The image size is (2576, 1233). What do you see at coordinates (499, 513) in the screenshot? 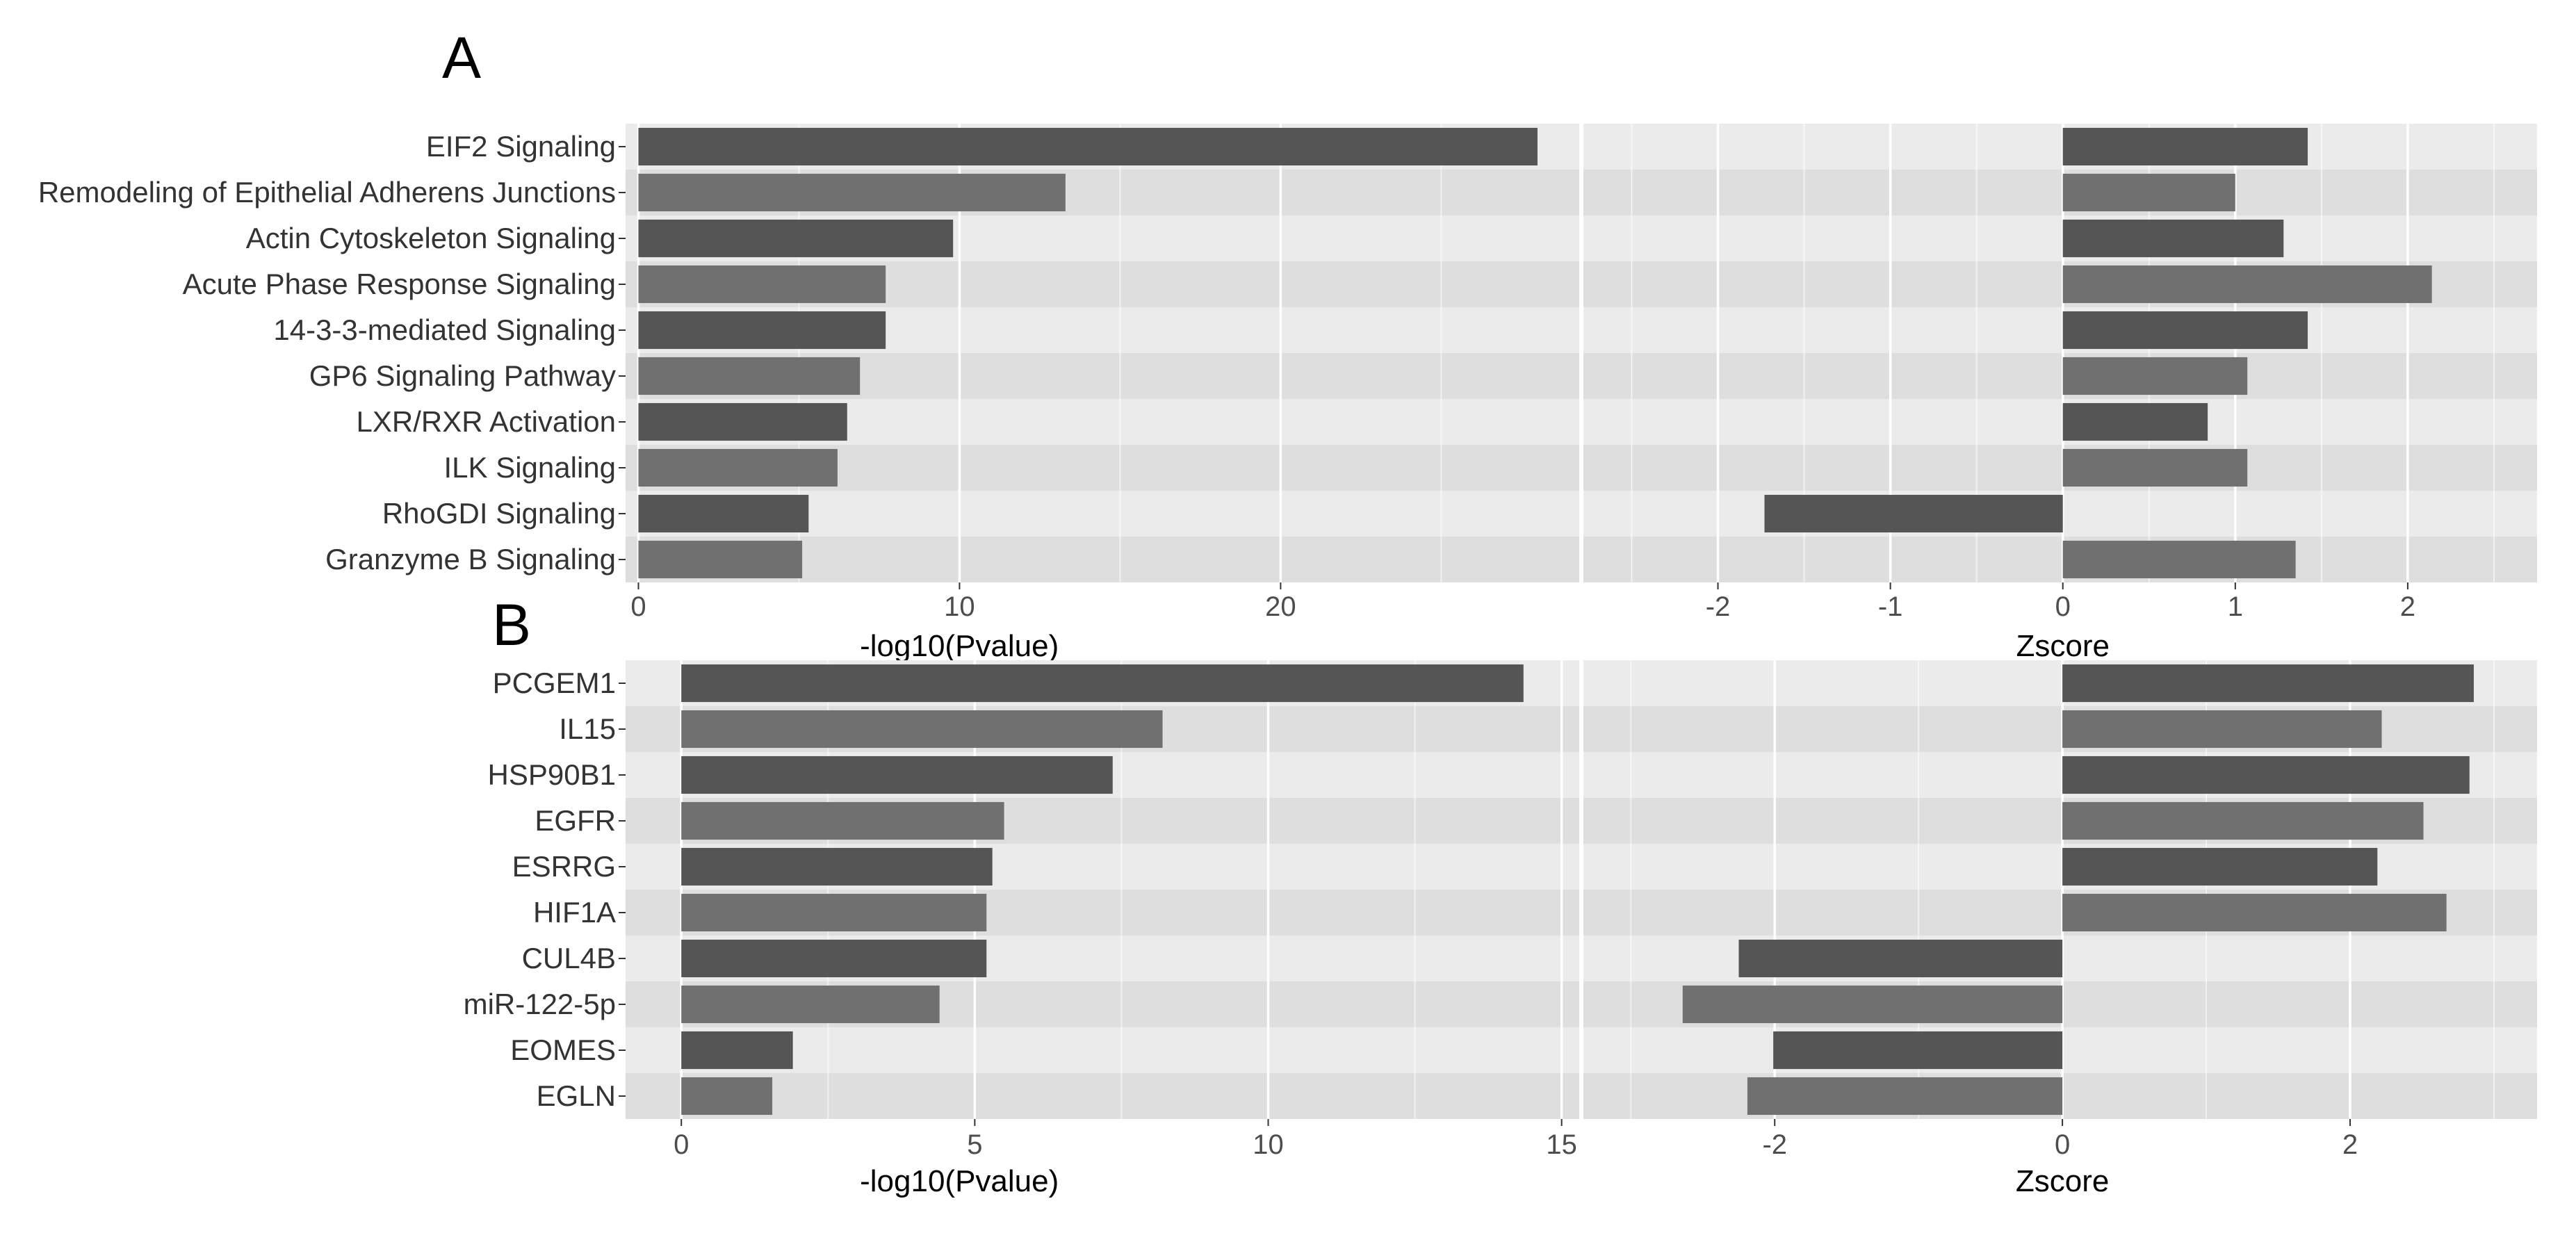
I see `category-label: RhoGDI Signaling` at bounding box center [499, 513].